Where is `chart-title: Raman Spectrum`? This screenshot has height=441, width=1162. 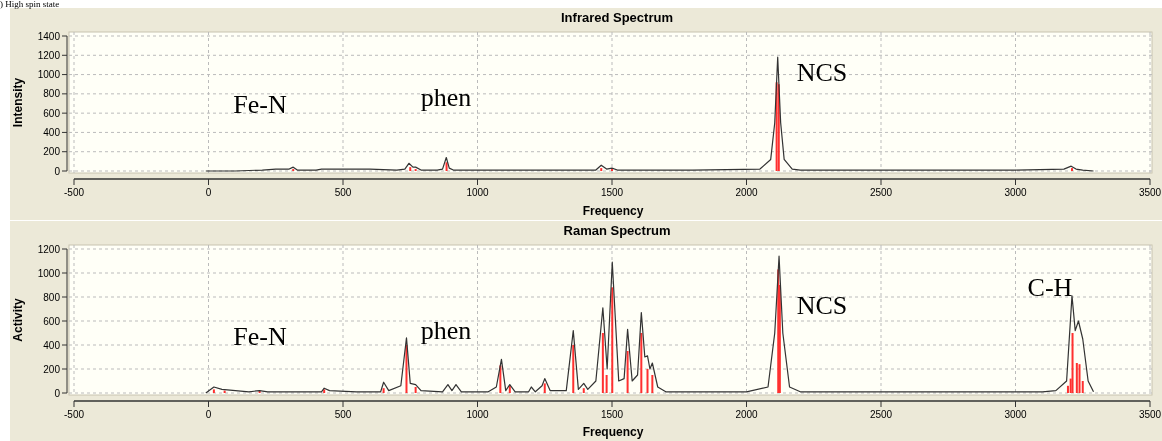 chart-title: Raman Spectrum is located at coordinates (617, 230).